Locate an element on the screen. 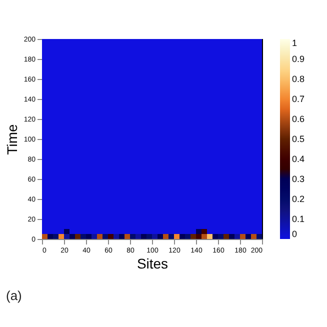  color-bar-label: 0.4 is located at coordinates (298, 159).